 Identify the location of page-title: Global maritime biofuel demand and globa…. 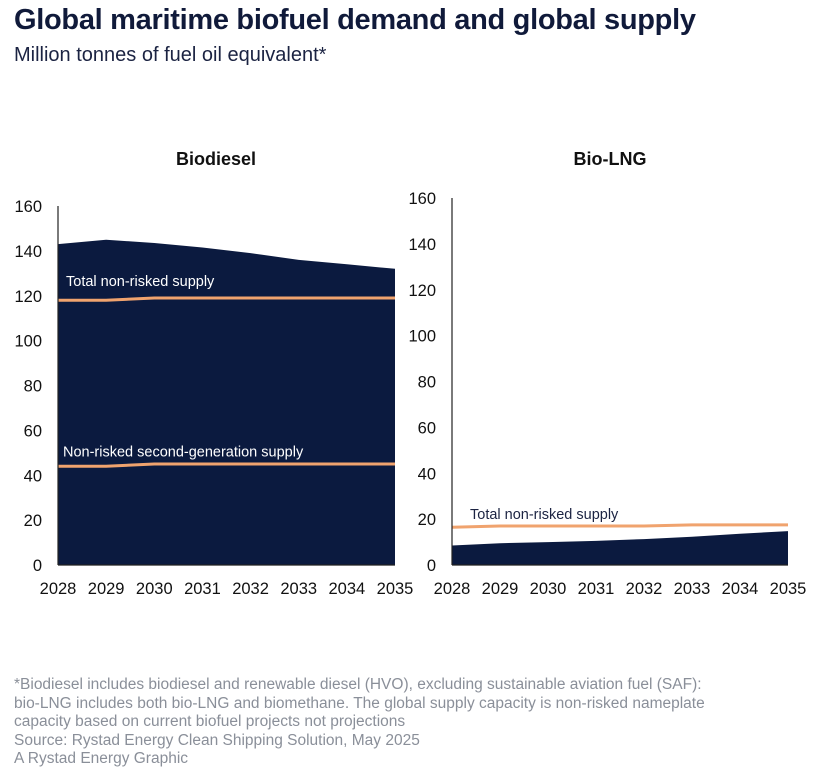
(355, 20).